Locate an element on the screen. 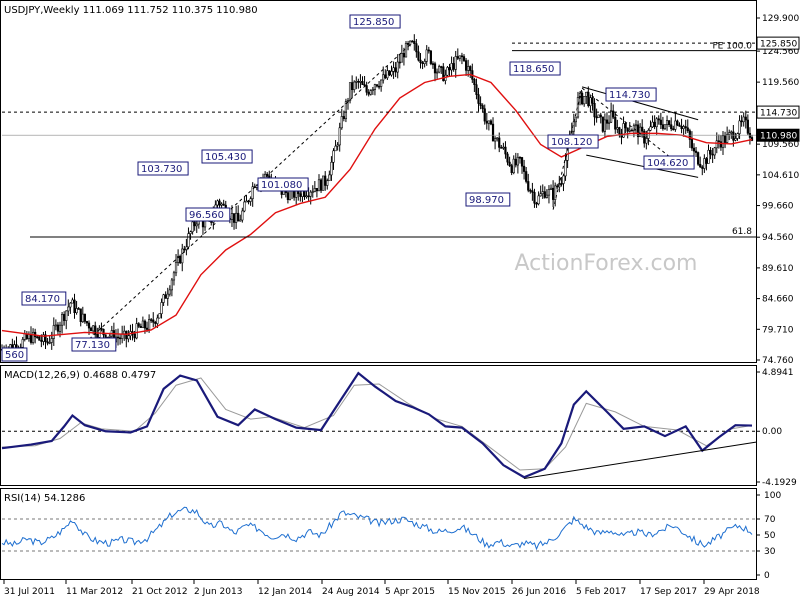 This screenshot has height=600, width=800. rsi-y-tick-label: 100 is located at coordinates (772, 496).